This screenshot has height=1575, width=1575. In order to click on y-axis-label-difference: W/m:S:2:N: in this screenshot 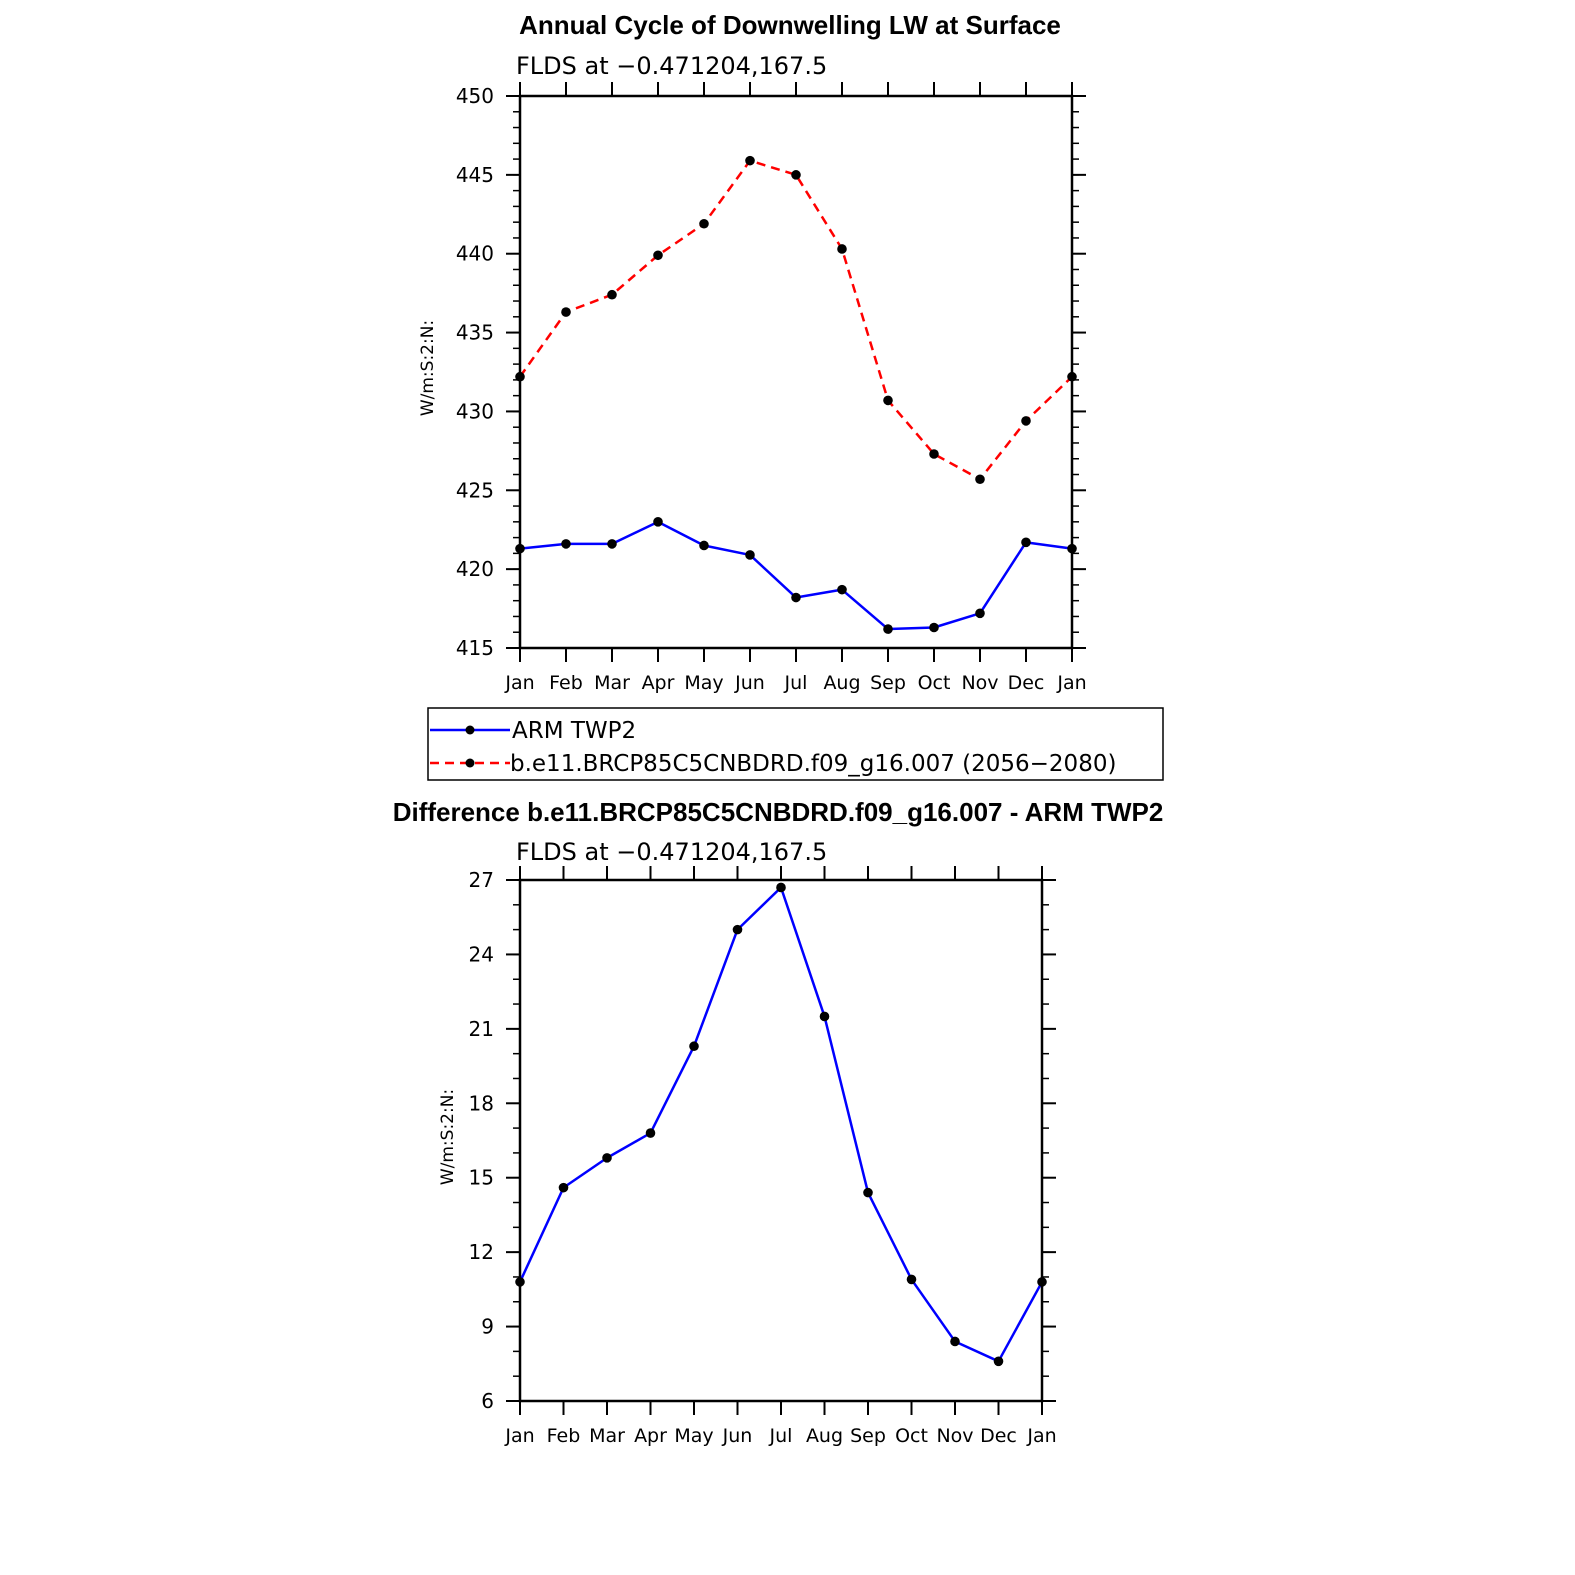, I will do `click(448, 1137)`.